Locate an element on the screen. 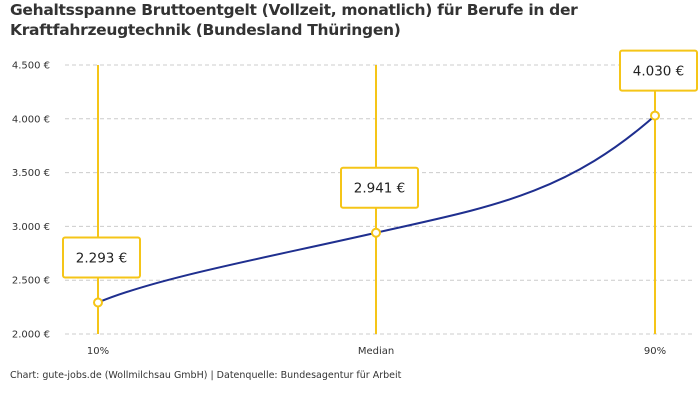 The image size is (700, 400). data-label: 4.030 € is located at coordinates (659, 72).